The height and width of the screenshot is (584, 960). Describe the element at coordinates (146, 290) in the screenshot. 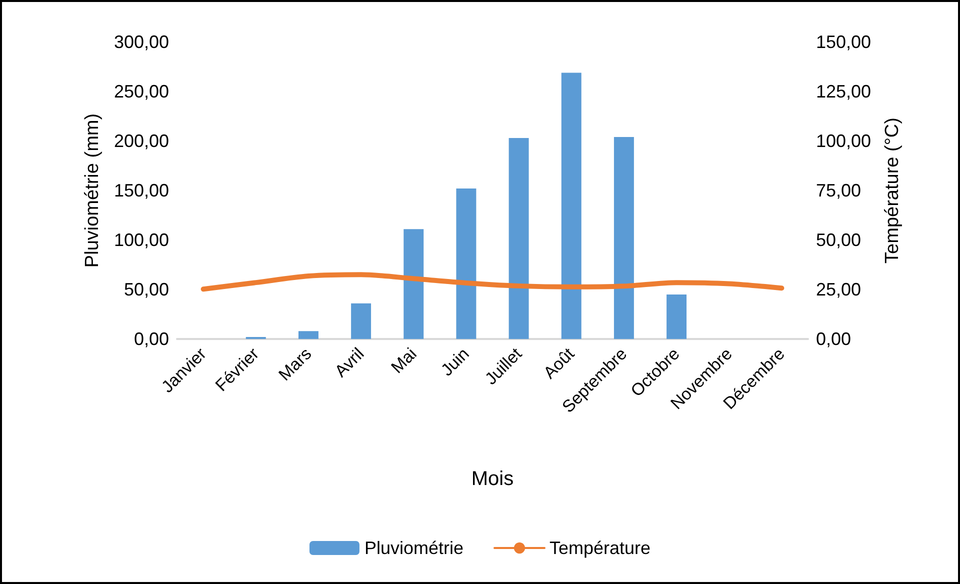

I see `y-tick-label: 50,00` at that location.